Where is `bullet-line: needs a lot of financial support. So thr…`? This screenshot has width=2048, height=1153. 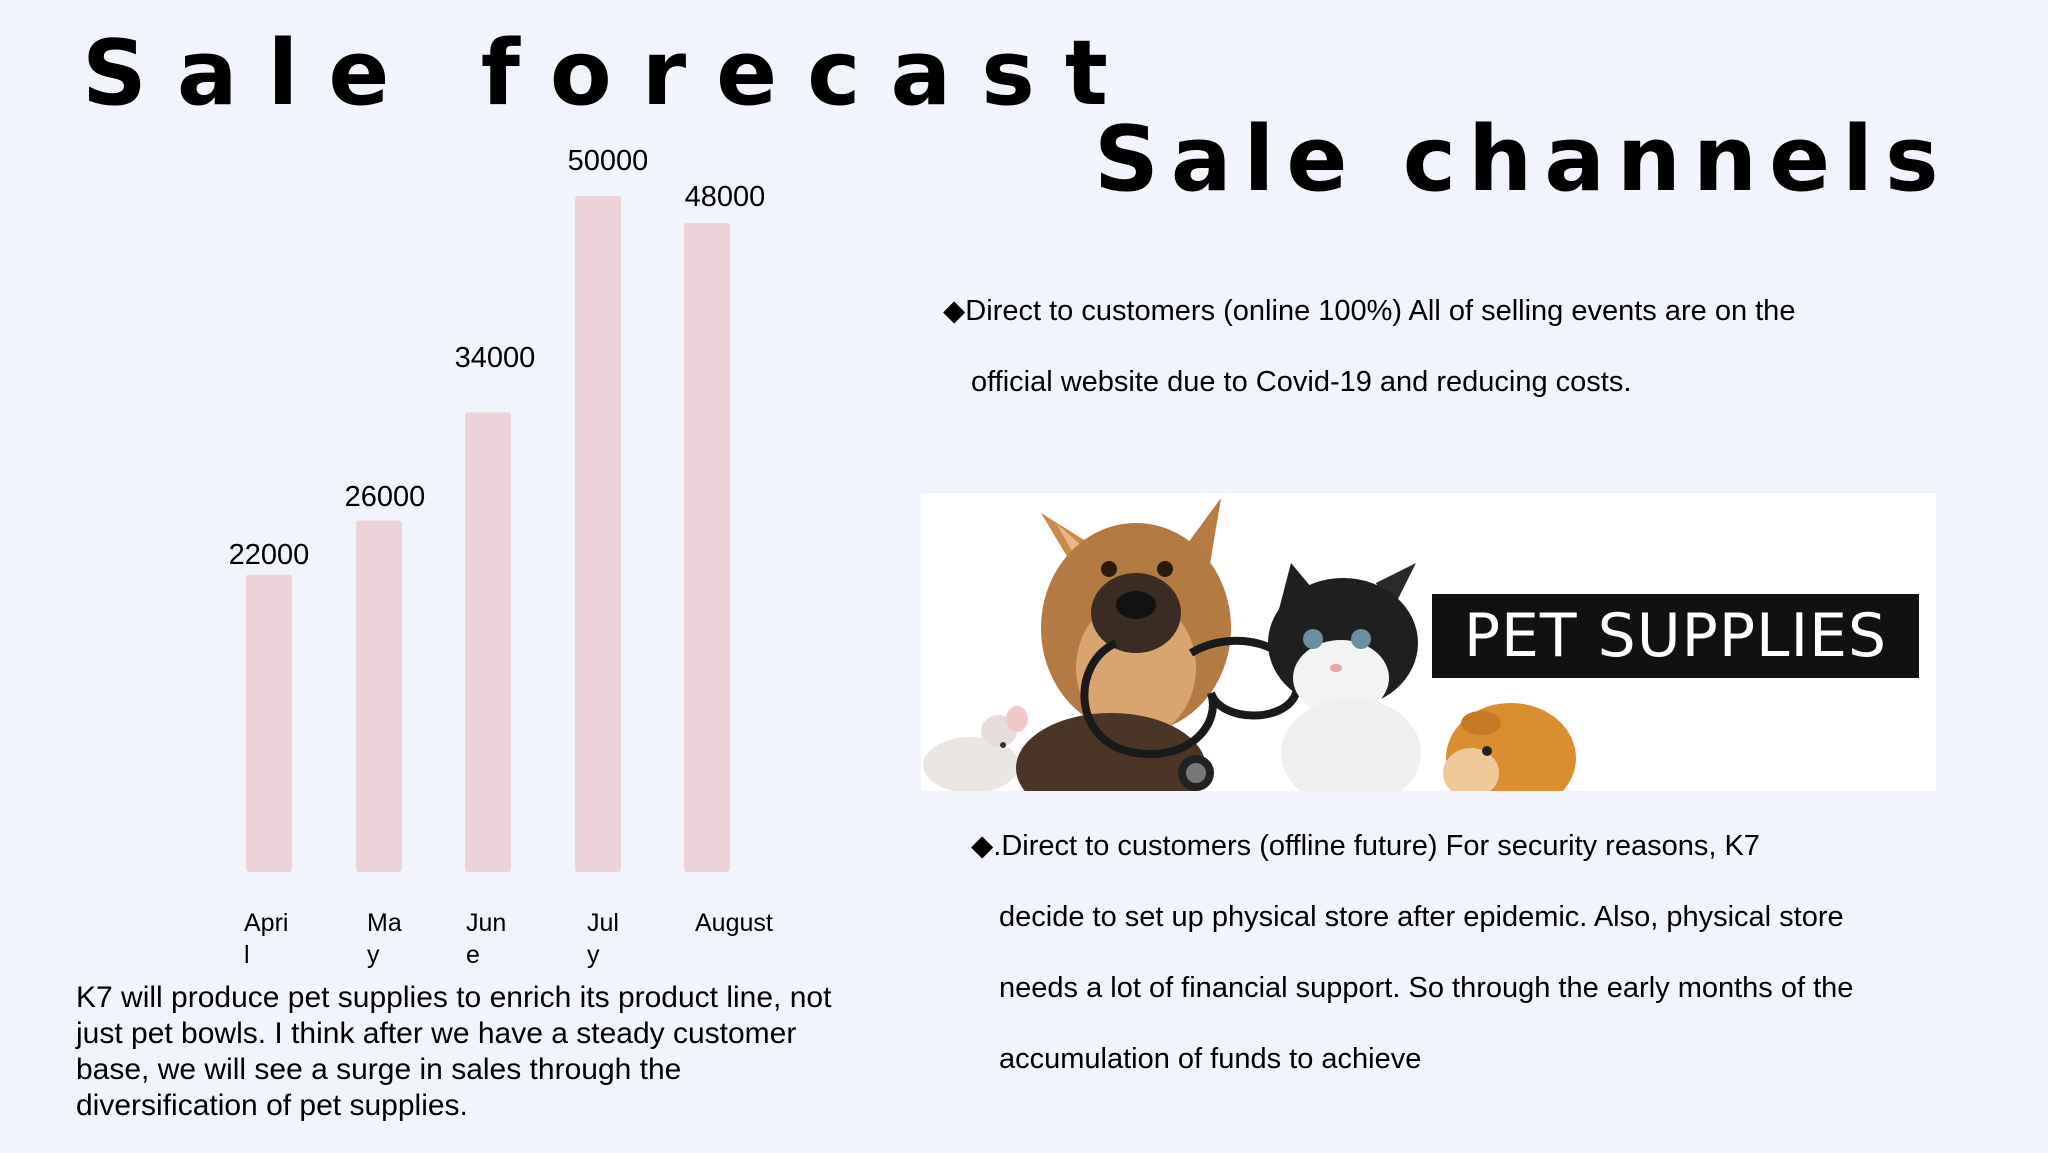 bullet-line: needs a lot of financial support. So thr… is located at coordinates (1426, 988).